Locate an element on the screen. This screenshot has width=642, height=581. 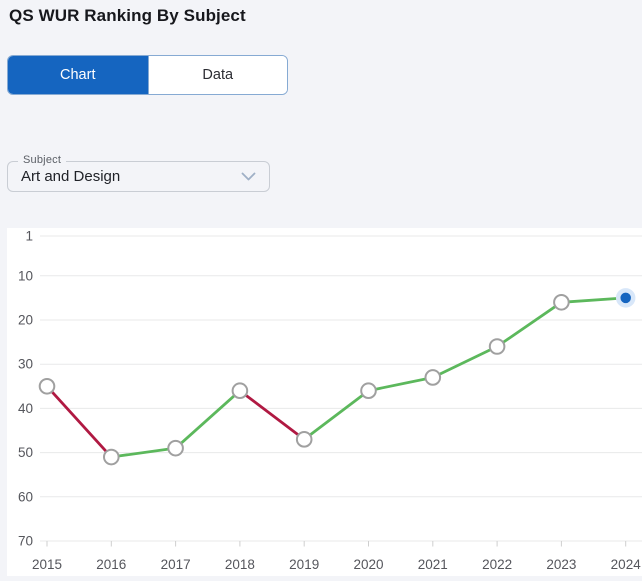
y-axis-tick-label: 10 is located at coordinates (25, 275).